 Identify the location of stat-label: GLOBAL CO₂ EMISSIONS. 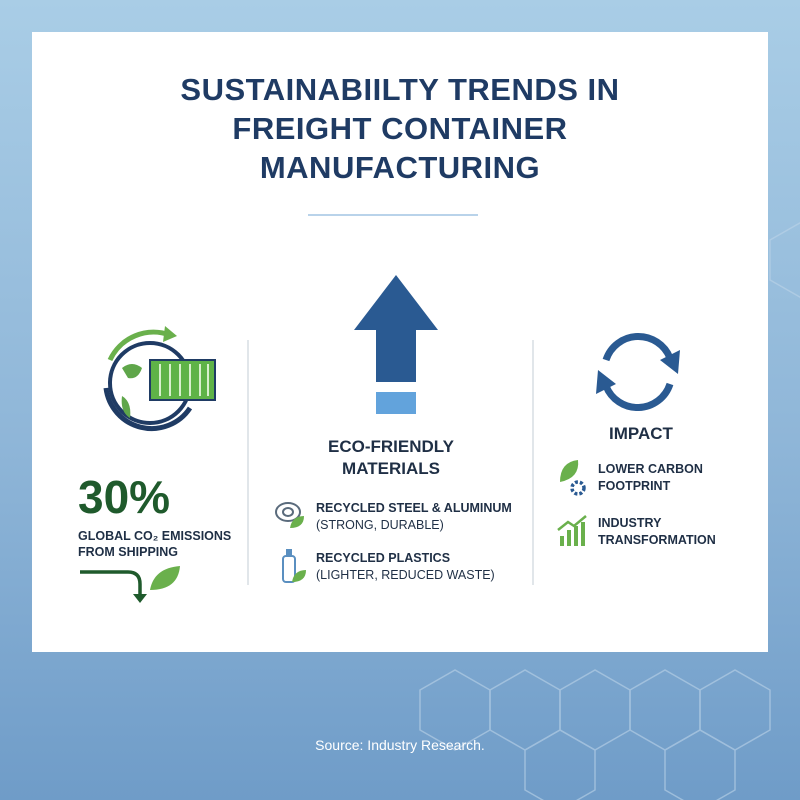
(155, 536).